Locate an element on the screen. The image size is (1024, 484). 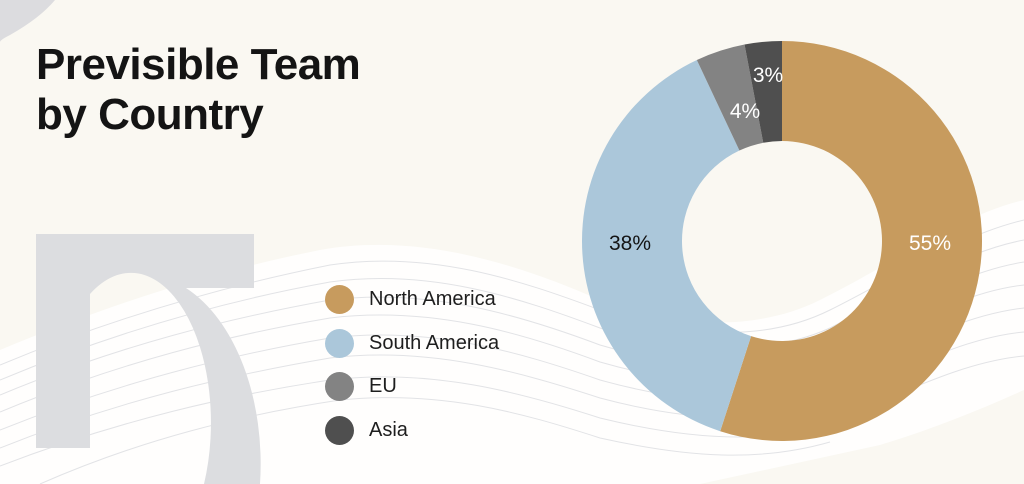
legend-label: Asia is located at coordinates (388, 429).